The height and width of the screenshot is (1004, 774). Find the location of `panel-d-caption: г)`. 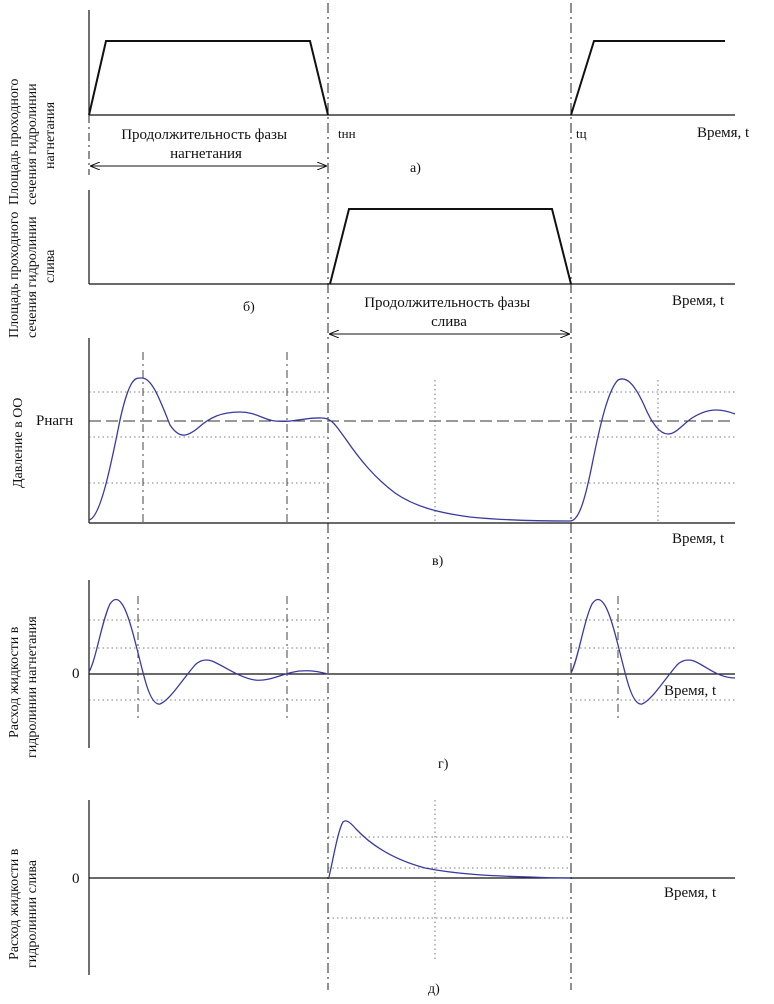

panel-d-caption: г) is located at coordinates (443, 764).